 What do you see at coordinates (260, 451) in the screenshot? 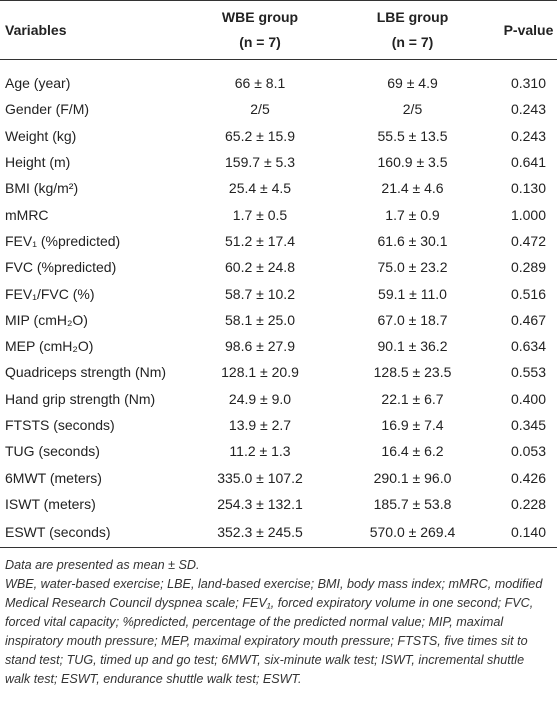
I see `table-cell: 11.2 ± 1.3` at bounding box center [260, 451].